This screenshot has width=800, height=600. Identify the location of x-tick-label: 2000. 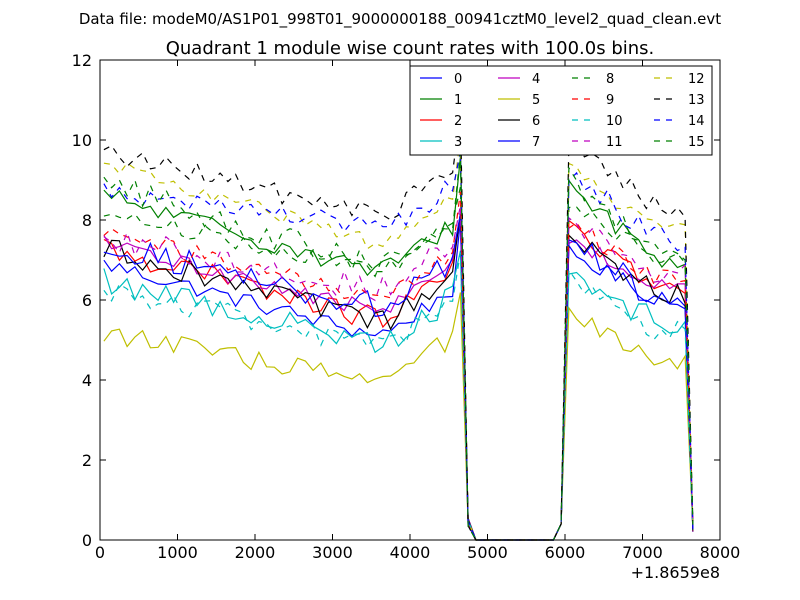
(255, 552).